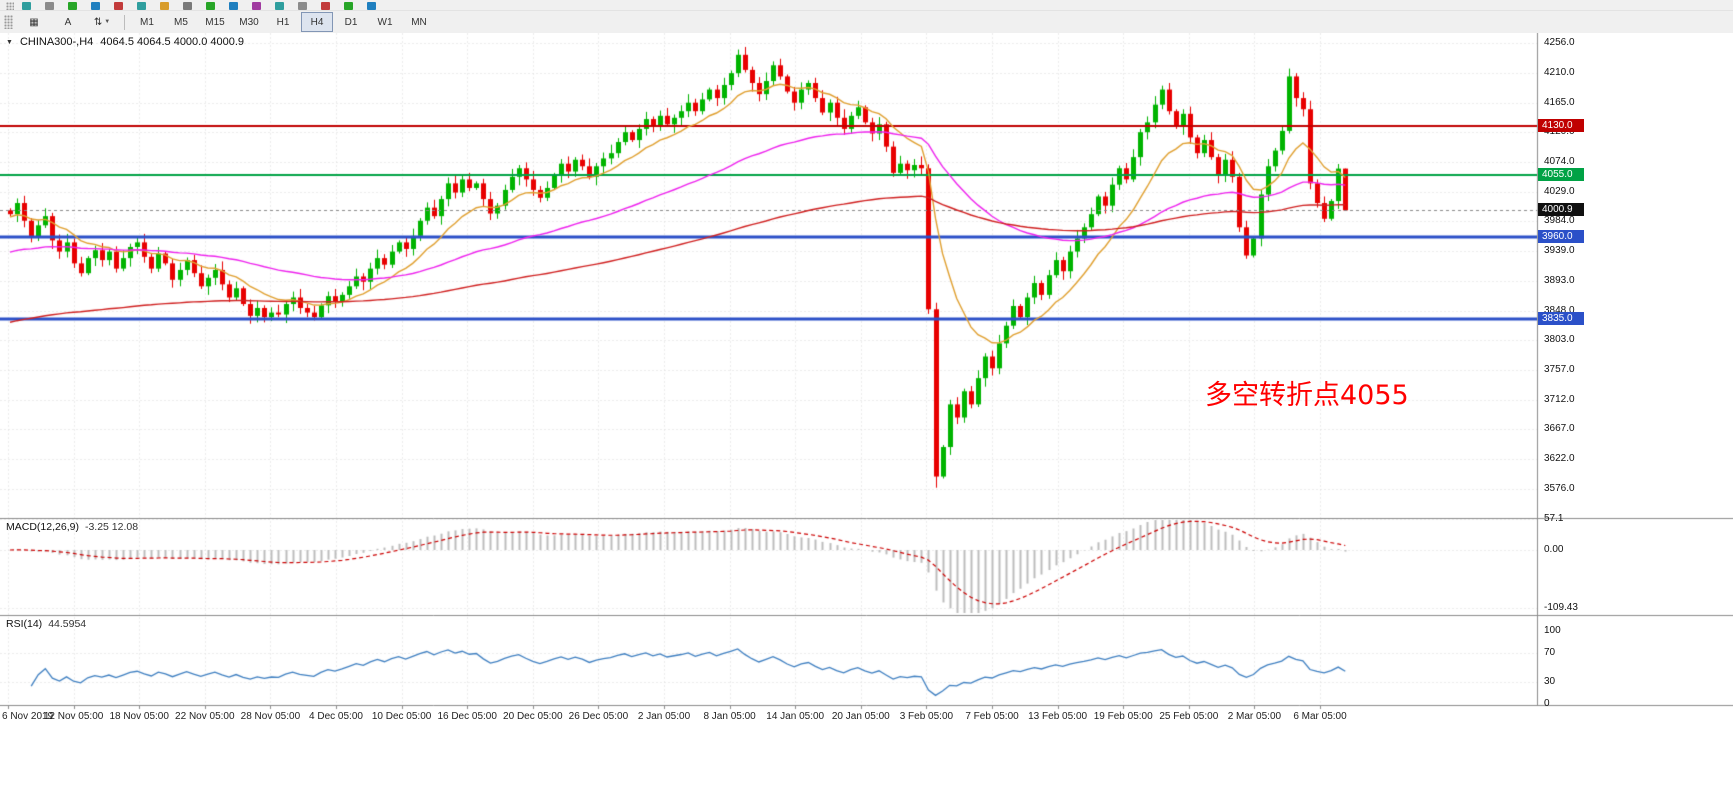 The width and height of the screenshot is (1733, 795). I want to click on price-axis-label: 4256.0, so click(1559, 42).